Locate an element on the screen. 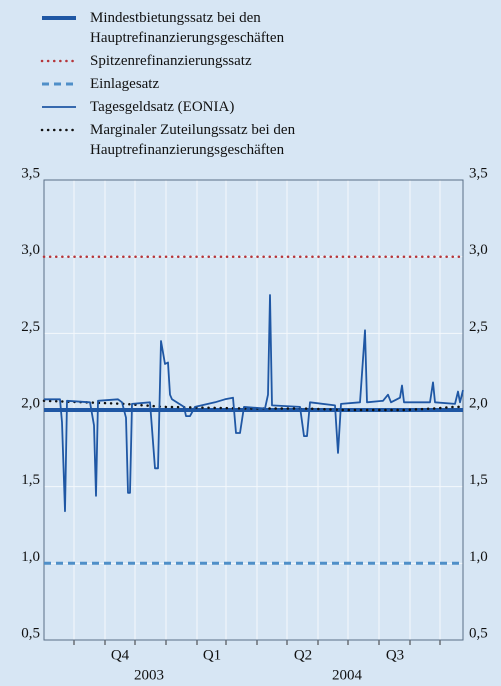  y-tick-label: 3,0 is located at coordinates (30, 250).